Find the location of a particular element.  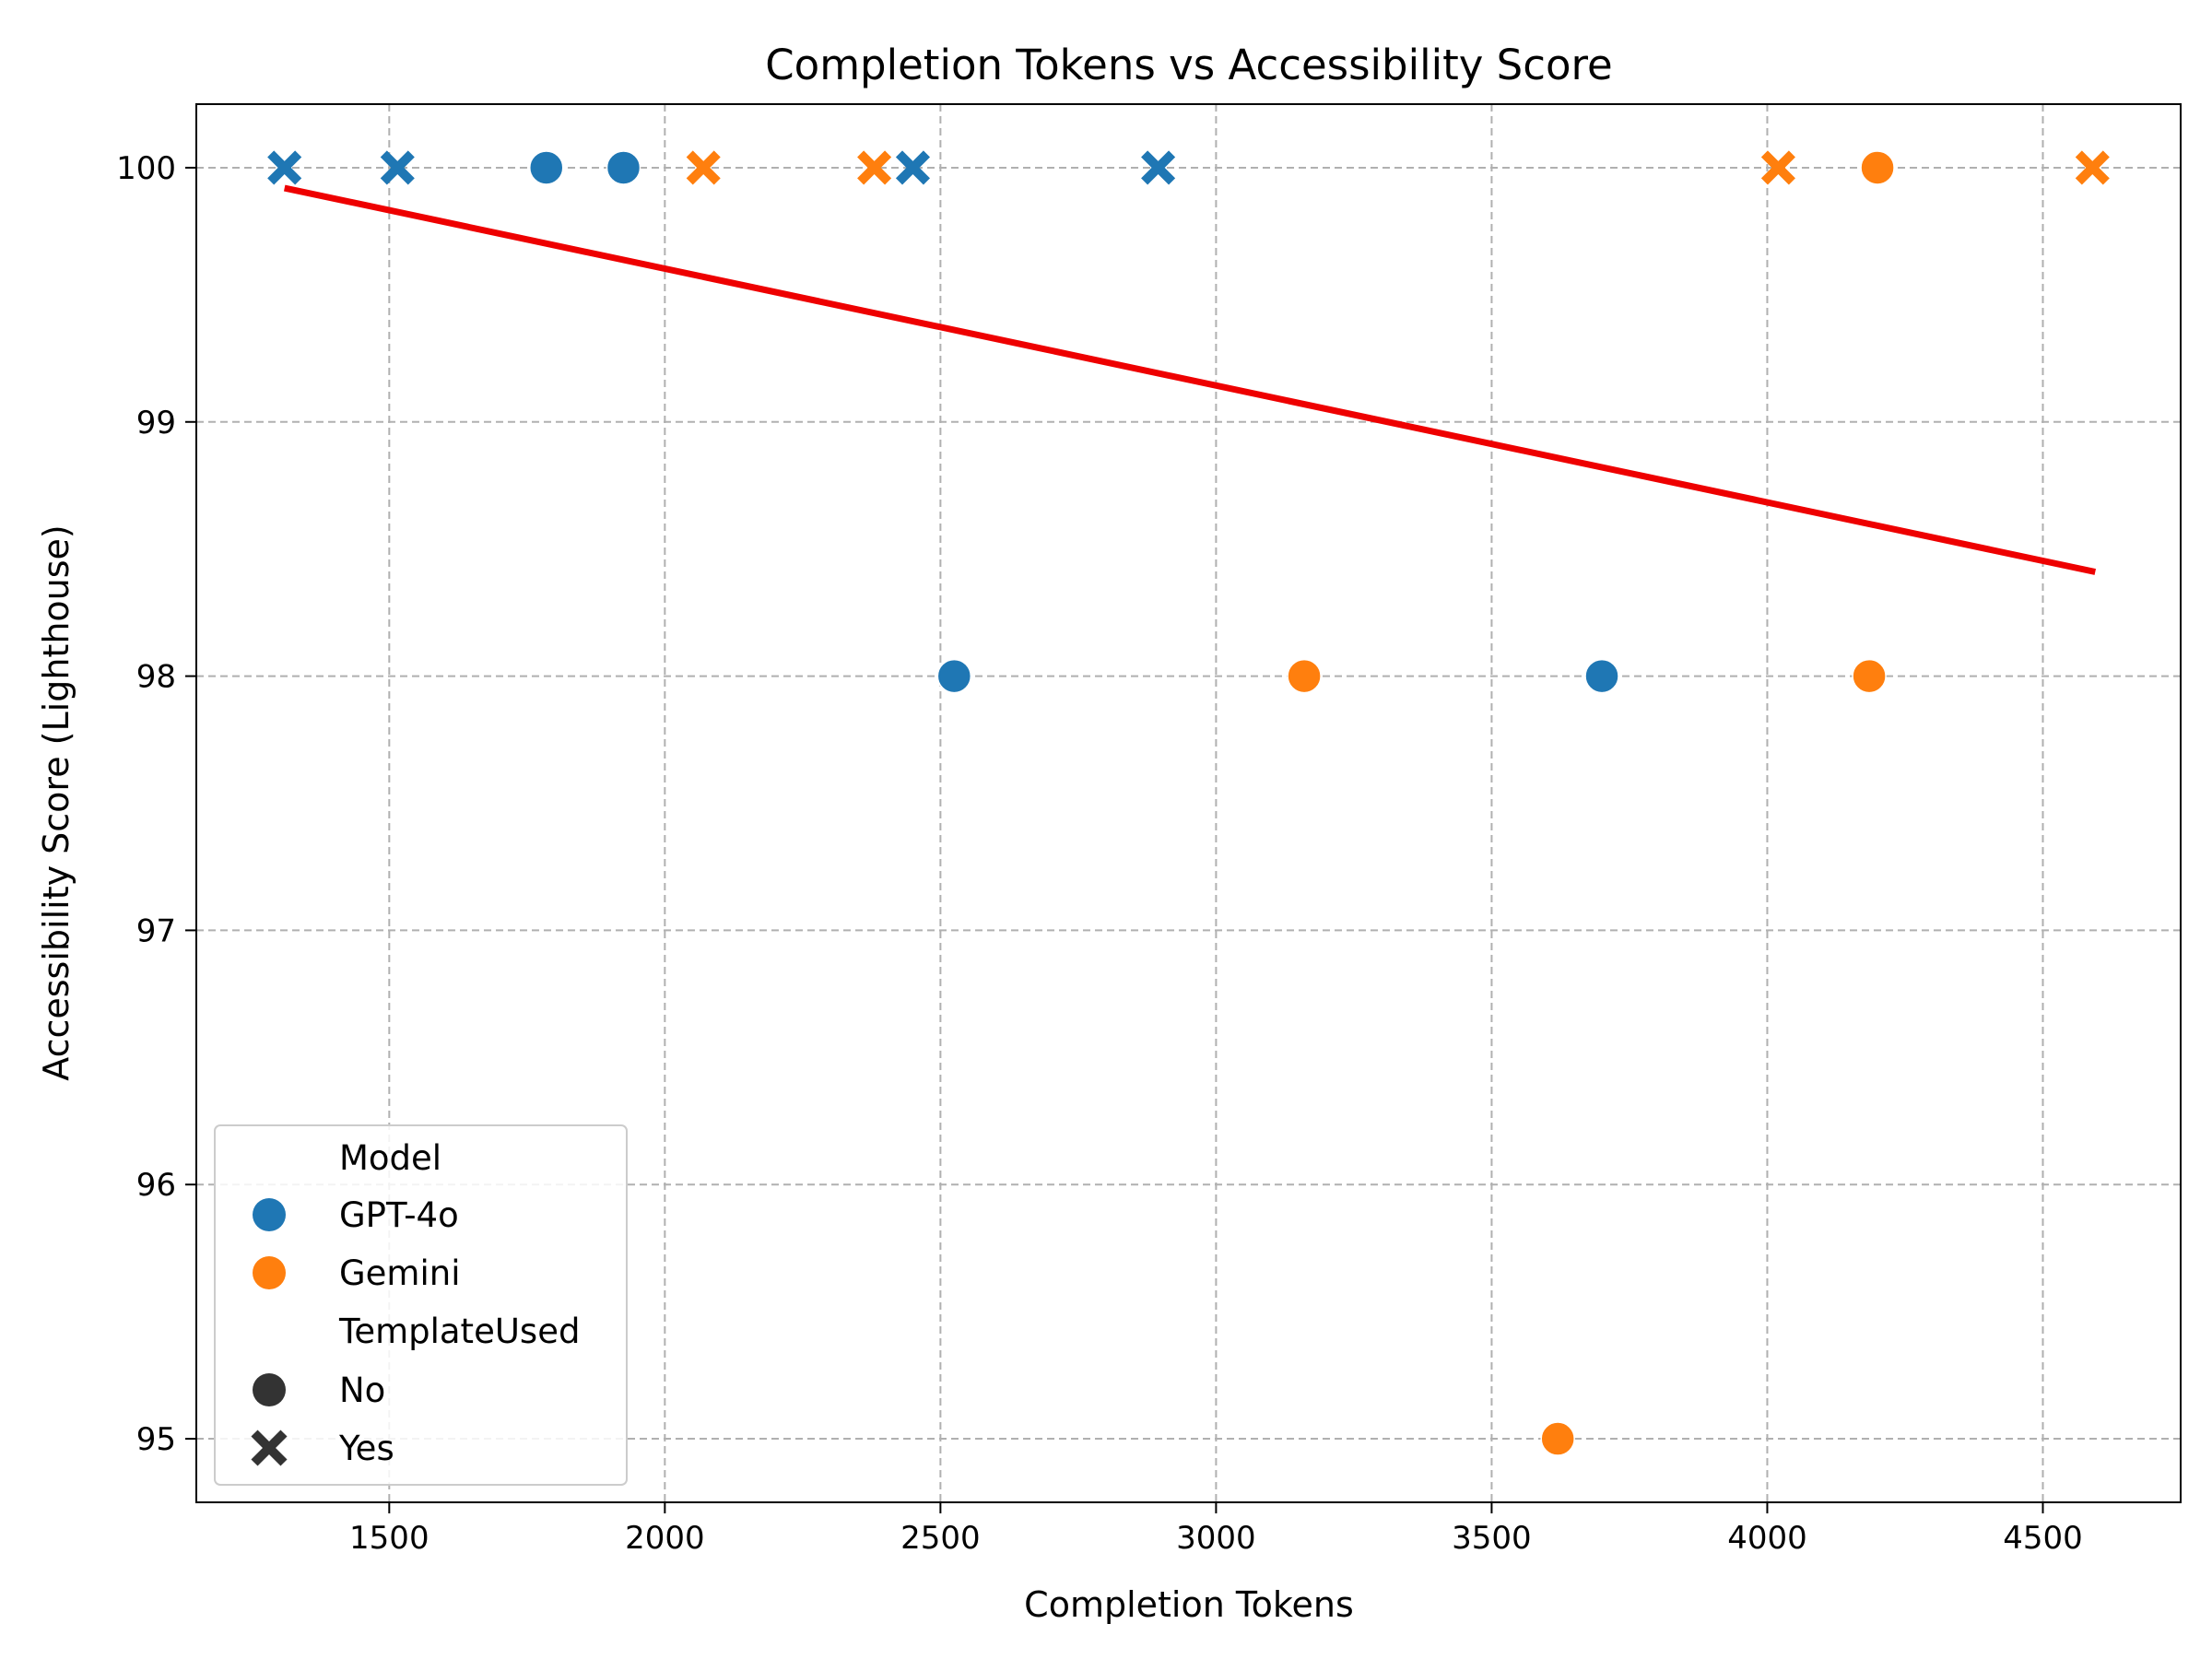

y-tick-label: 98 is located at coordinates (156, 677).